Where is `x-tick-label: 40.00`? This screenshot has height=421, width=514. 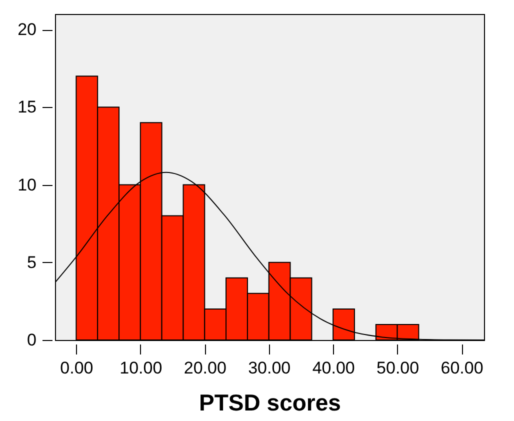
x-tick-label: 40.00 is located at coordinates (333, 368).